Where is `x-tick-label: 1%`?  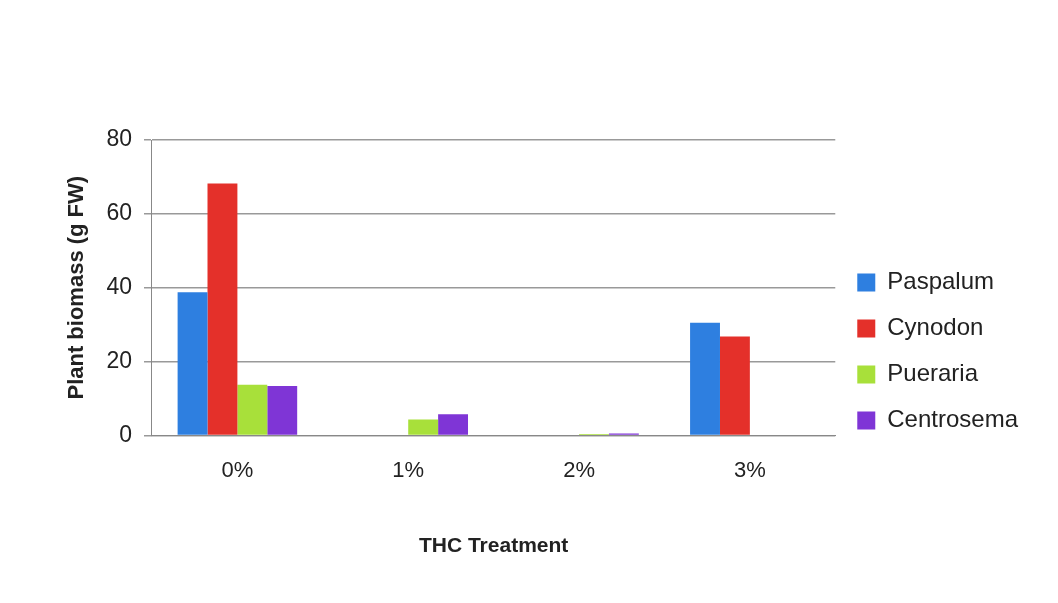
x-tick-label: 1% is located at coordinates (408, 469).